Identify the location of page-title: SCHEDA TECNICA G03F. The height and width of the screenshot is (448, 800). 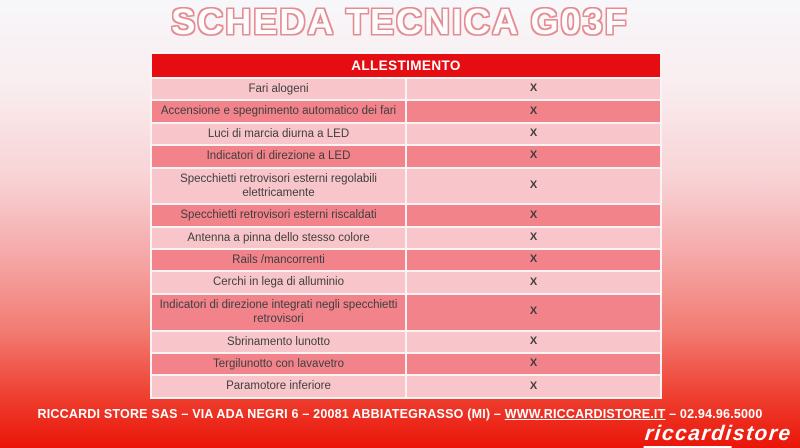
(400, 21).